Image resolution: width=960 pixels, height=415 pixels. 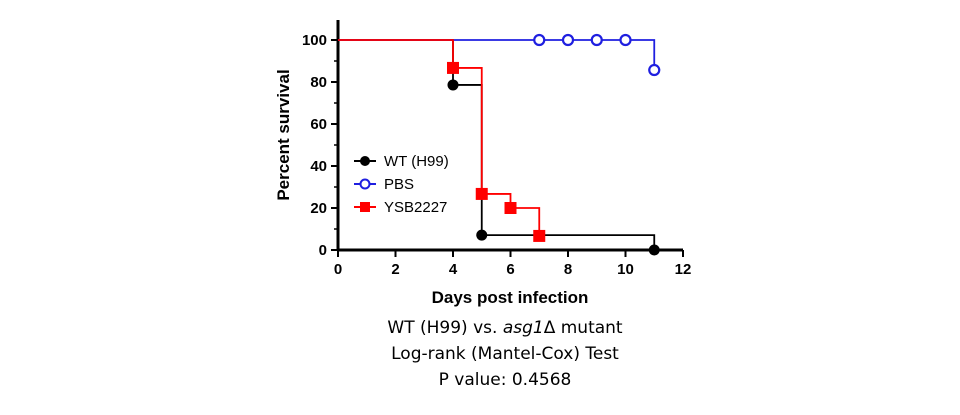 I want to click on y-tick-label: 0, so click(x=323, y=250).